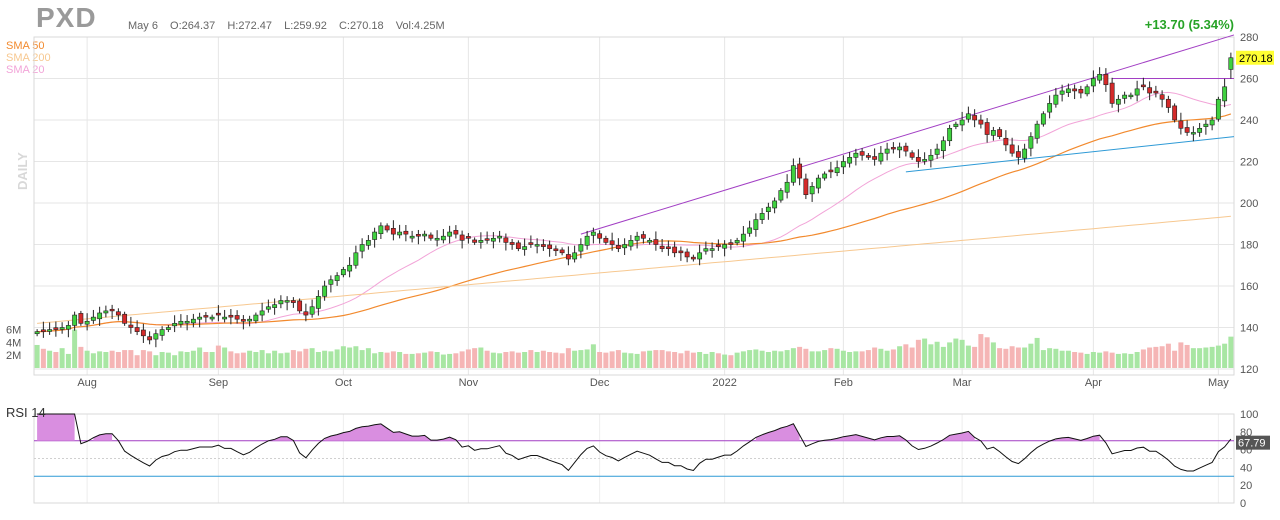  Describe the element at coordinates (250, 26) in the screenshot. I see `high-value: H:272.47` at that location.